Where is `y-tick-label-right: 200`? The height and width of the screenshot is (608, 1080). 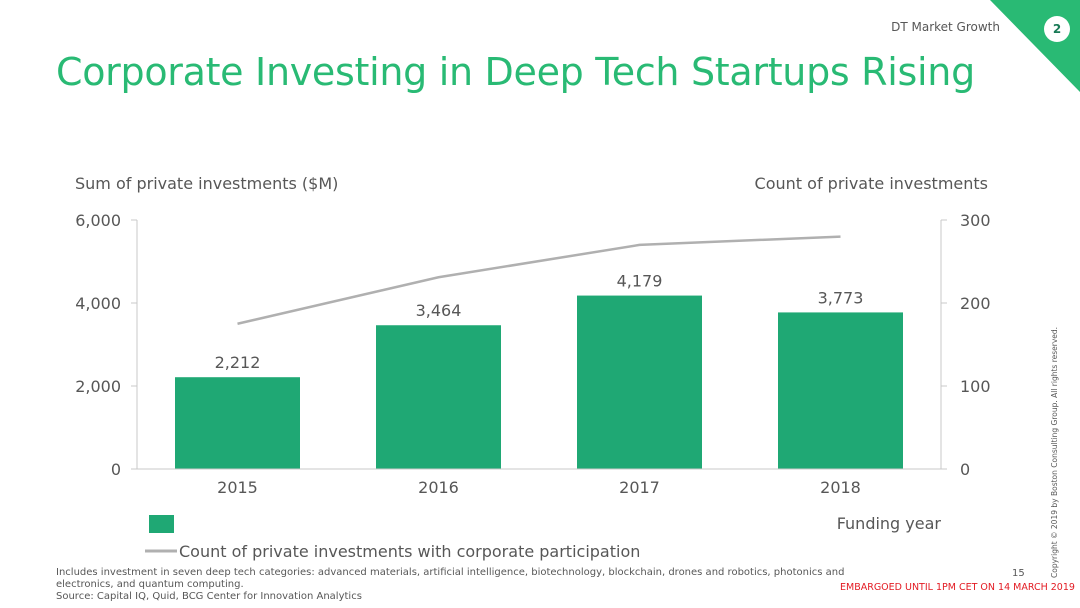 y-tick-label-right: 200 is located at coordinates (975, 303).